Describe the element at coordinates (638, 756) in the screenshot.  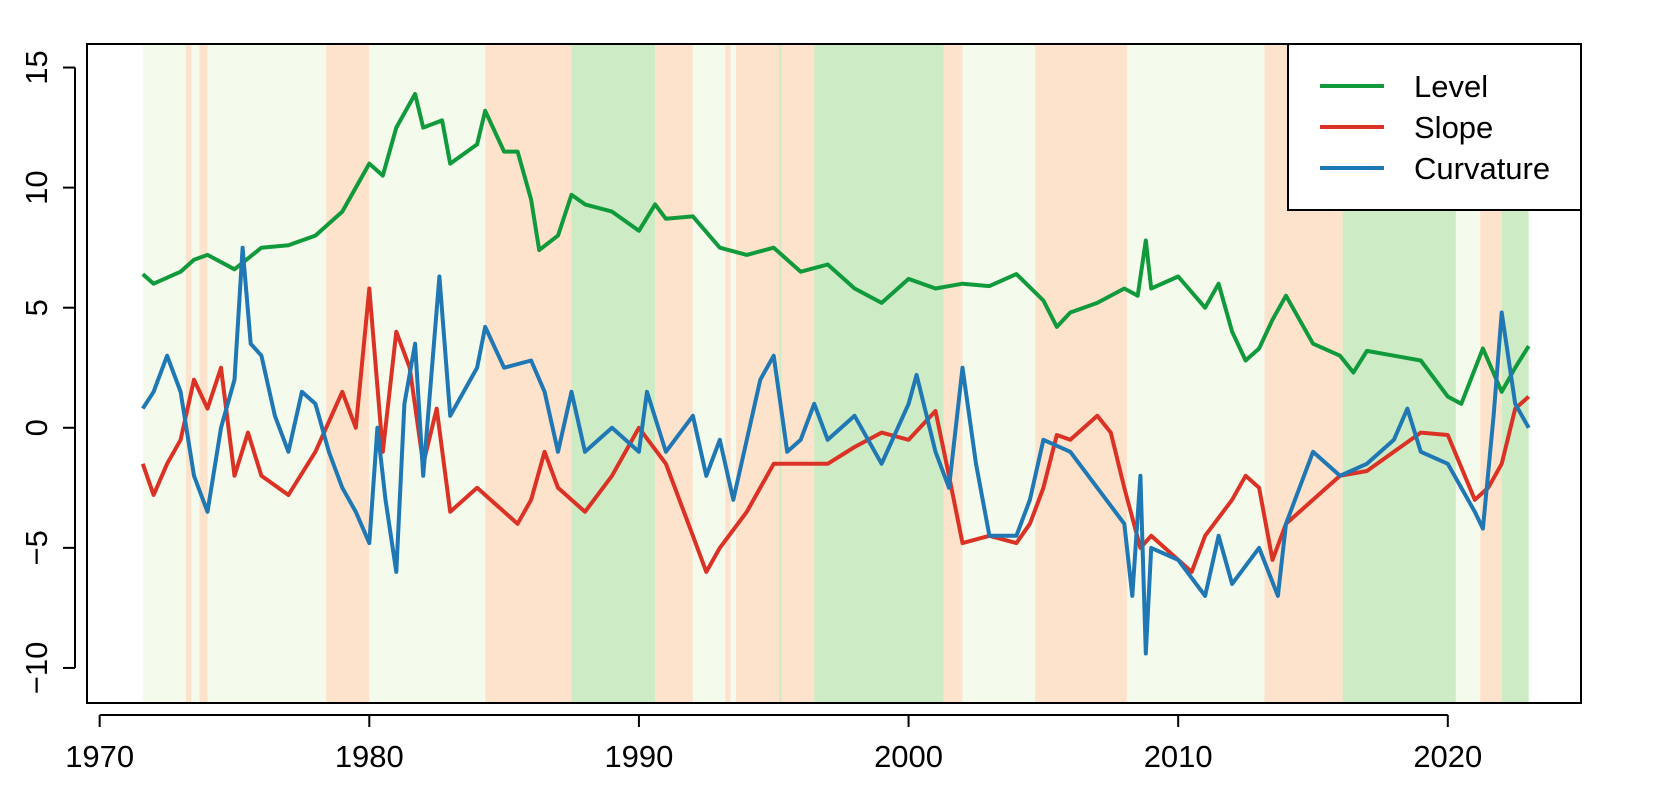
I see `x-tick-label: 1990` at that location.